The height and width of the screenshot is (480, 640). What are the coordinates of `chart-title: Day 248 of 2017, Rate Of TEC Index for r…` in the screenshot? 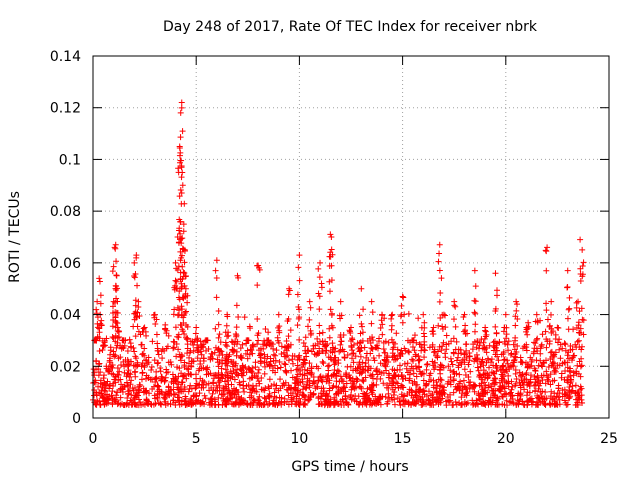 It's located at (350, 27).